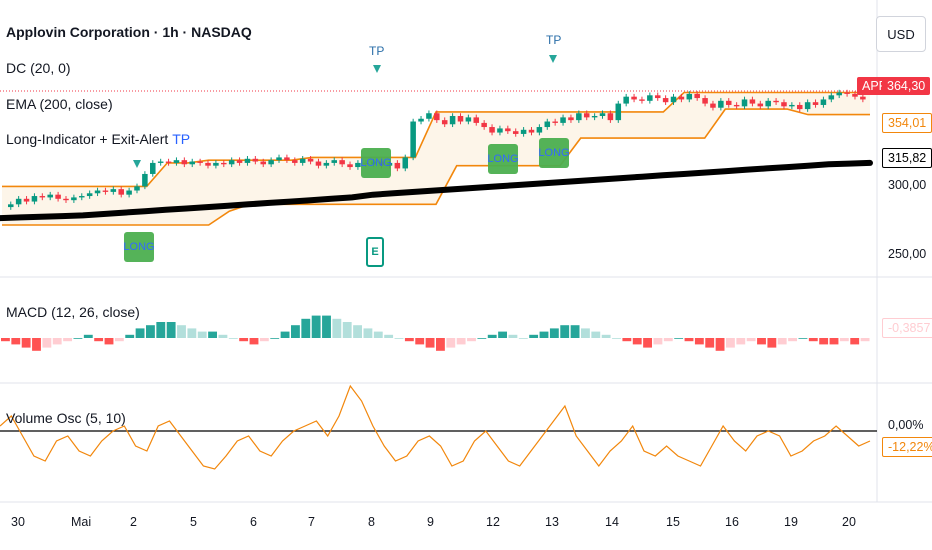 This screenshot has height=550, width=932. Describe the element at coordinates (901, 34) in the screenshot. I see `currency-button: USD` at that location.